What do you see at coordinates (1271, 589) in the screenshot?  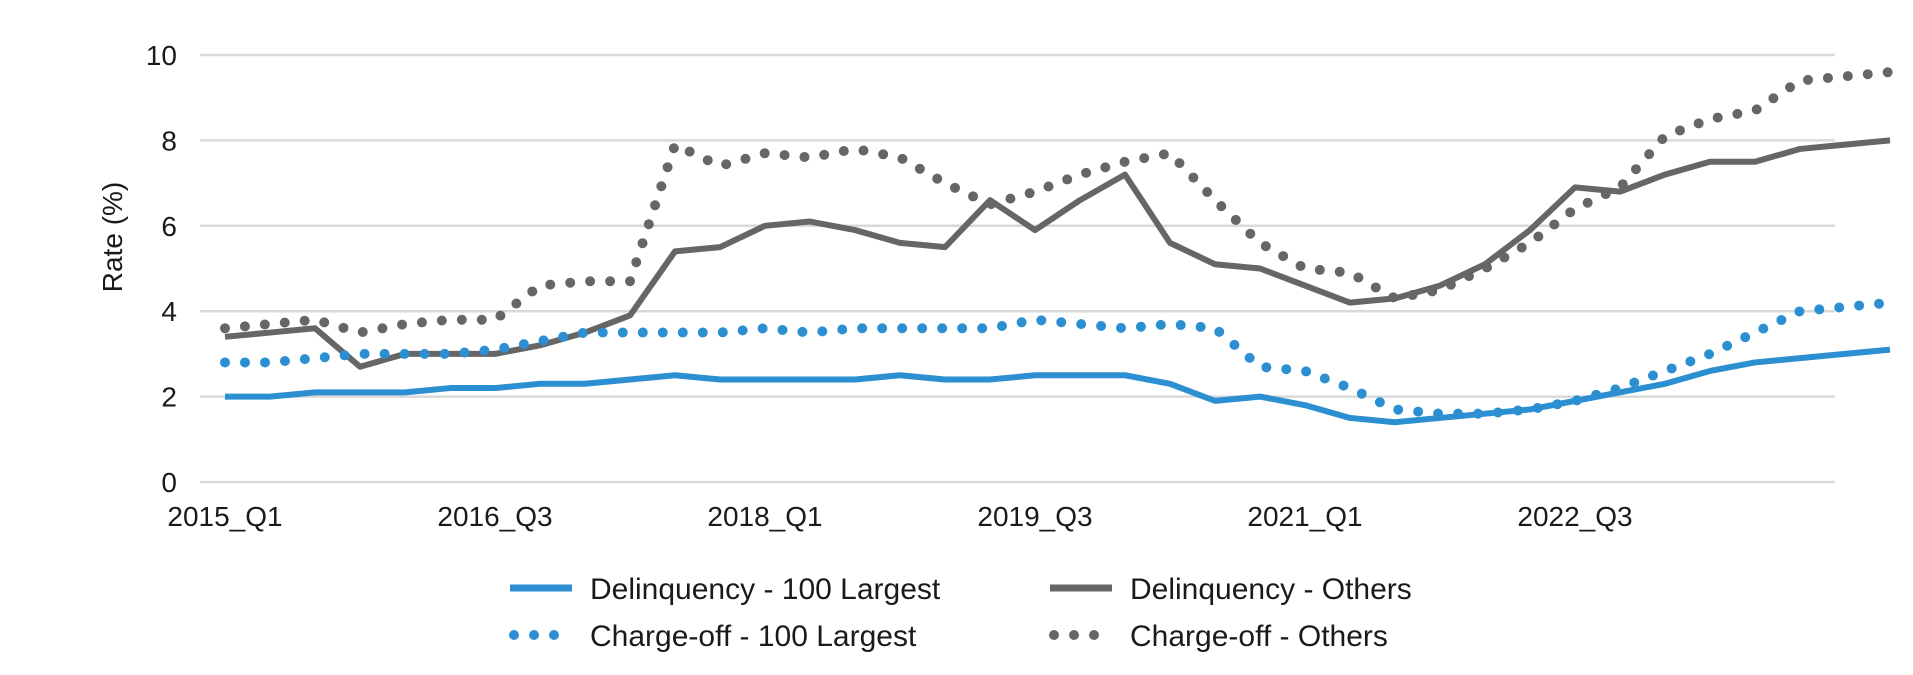 I see `legend-label-1: Delinquency - Others` at bounding box center [1271, 589].